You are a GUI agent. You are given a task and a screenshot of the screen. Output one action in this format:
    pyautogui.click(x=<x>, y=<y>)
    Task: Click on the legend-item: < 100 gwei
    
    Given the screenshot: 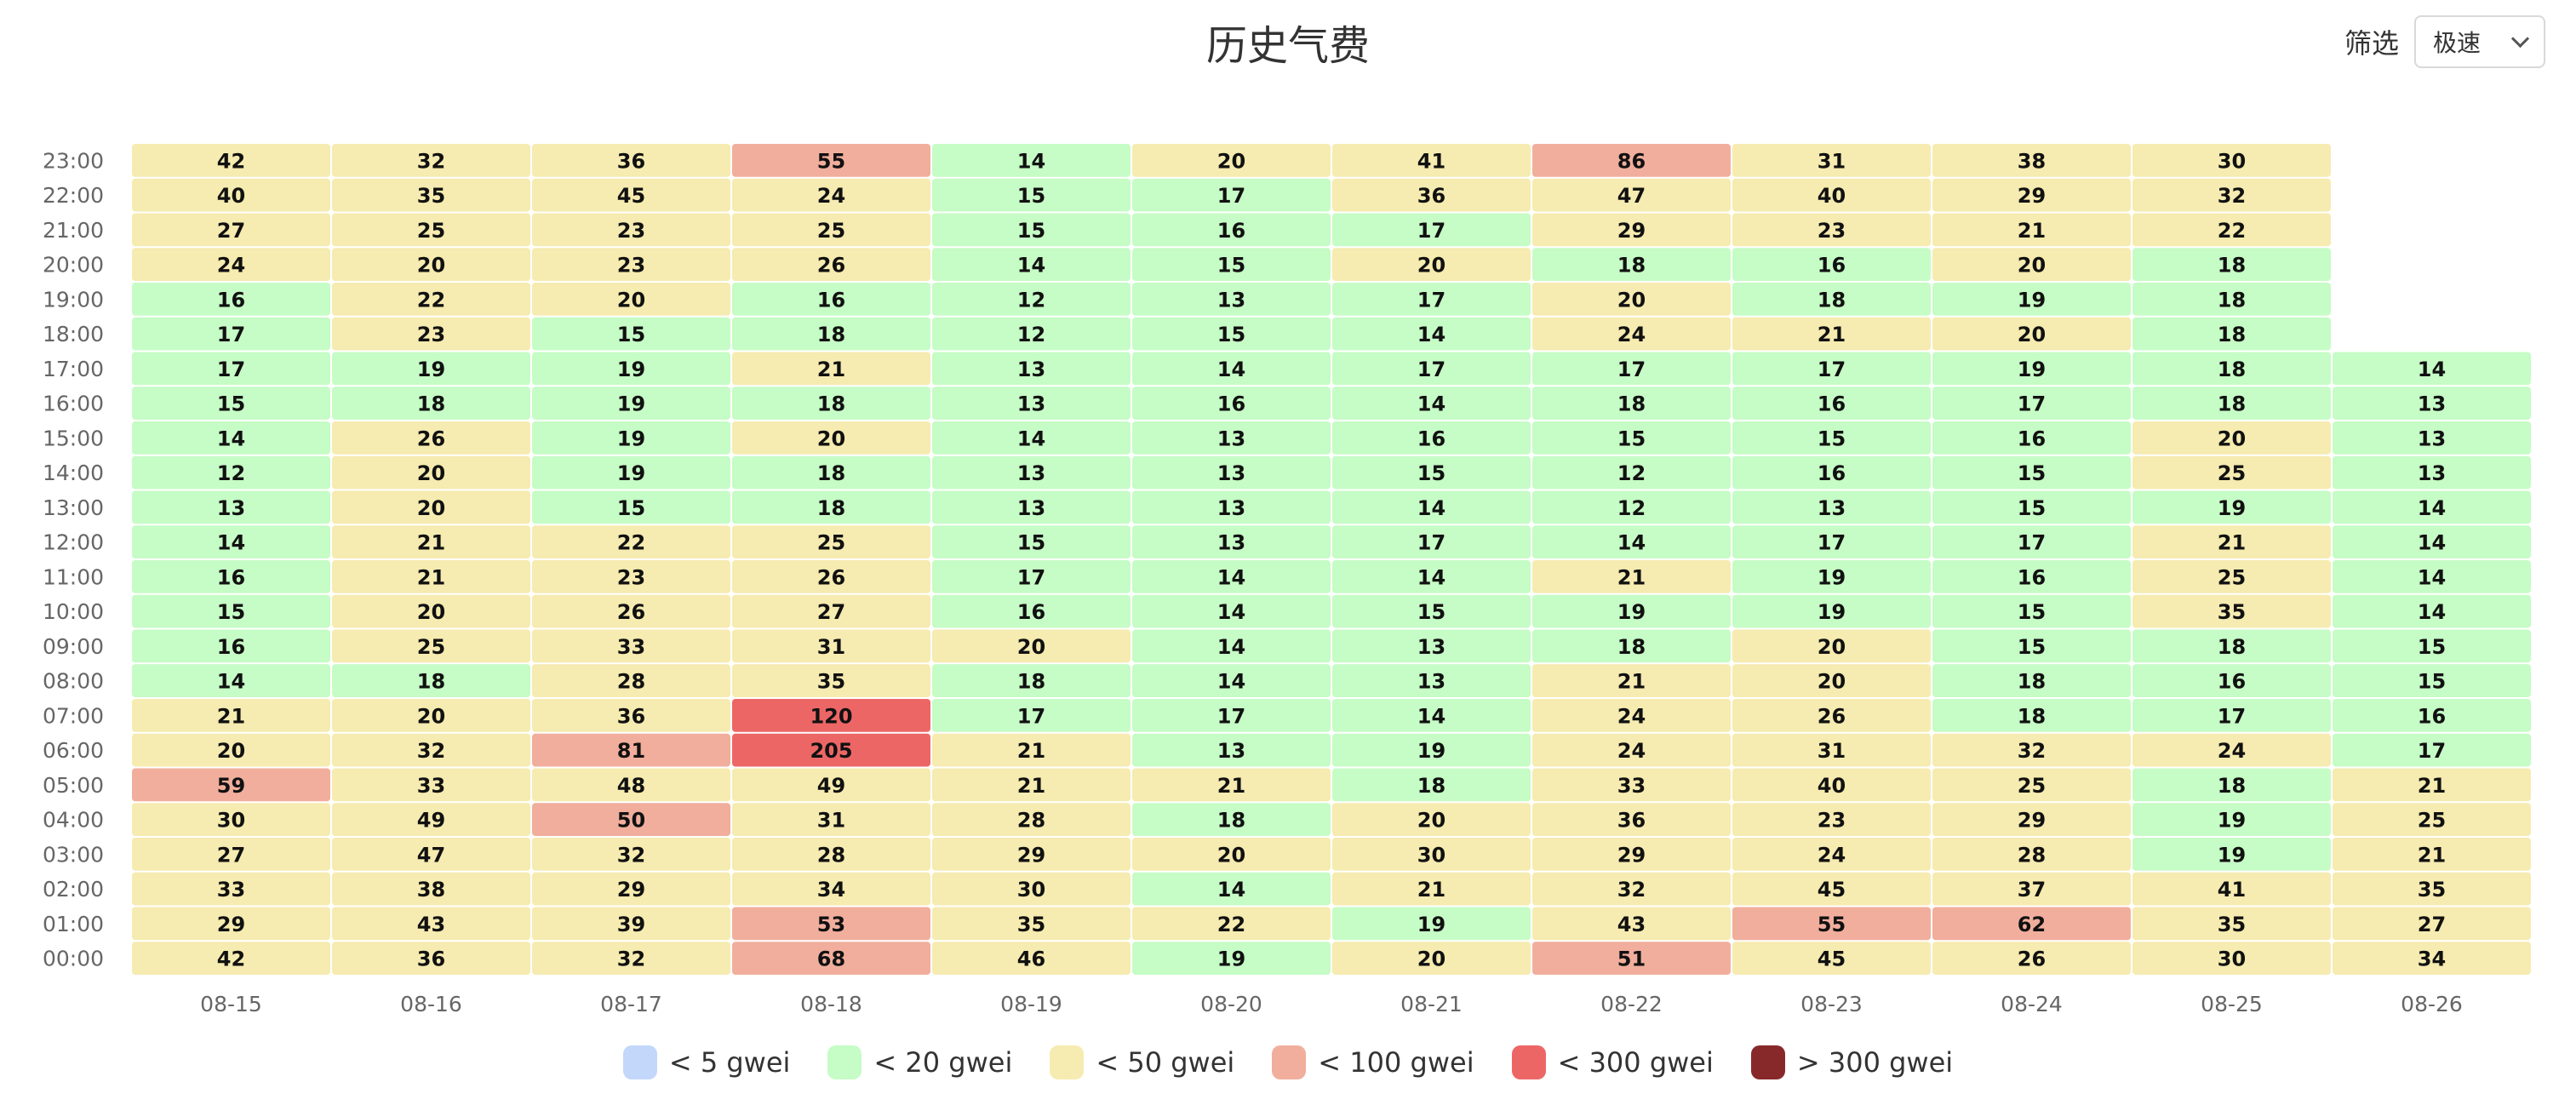 What is the action you would take?
    pyautogui.click(x=1373, y=1062)
    